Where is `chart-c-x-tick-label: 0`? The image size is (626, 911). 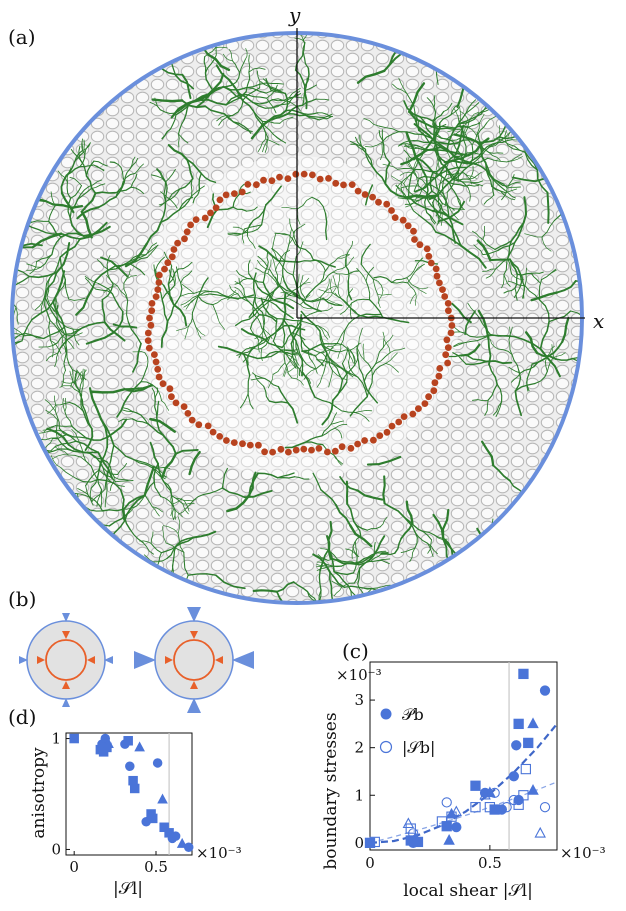 chart-c-x-tick-label: 0 is located at coordinates (370, 863).